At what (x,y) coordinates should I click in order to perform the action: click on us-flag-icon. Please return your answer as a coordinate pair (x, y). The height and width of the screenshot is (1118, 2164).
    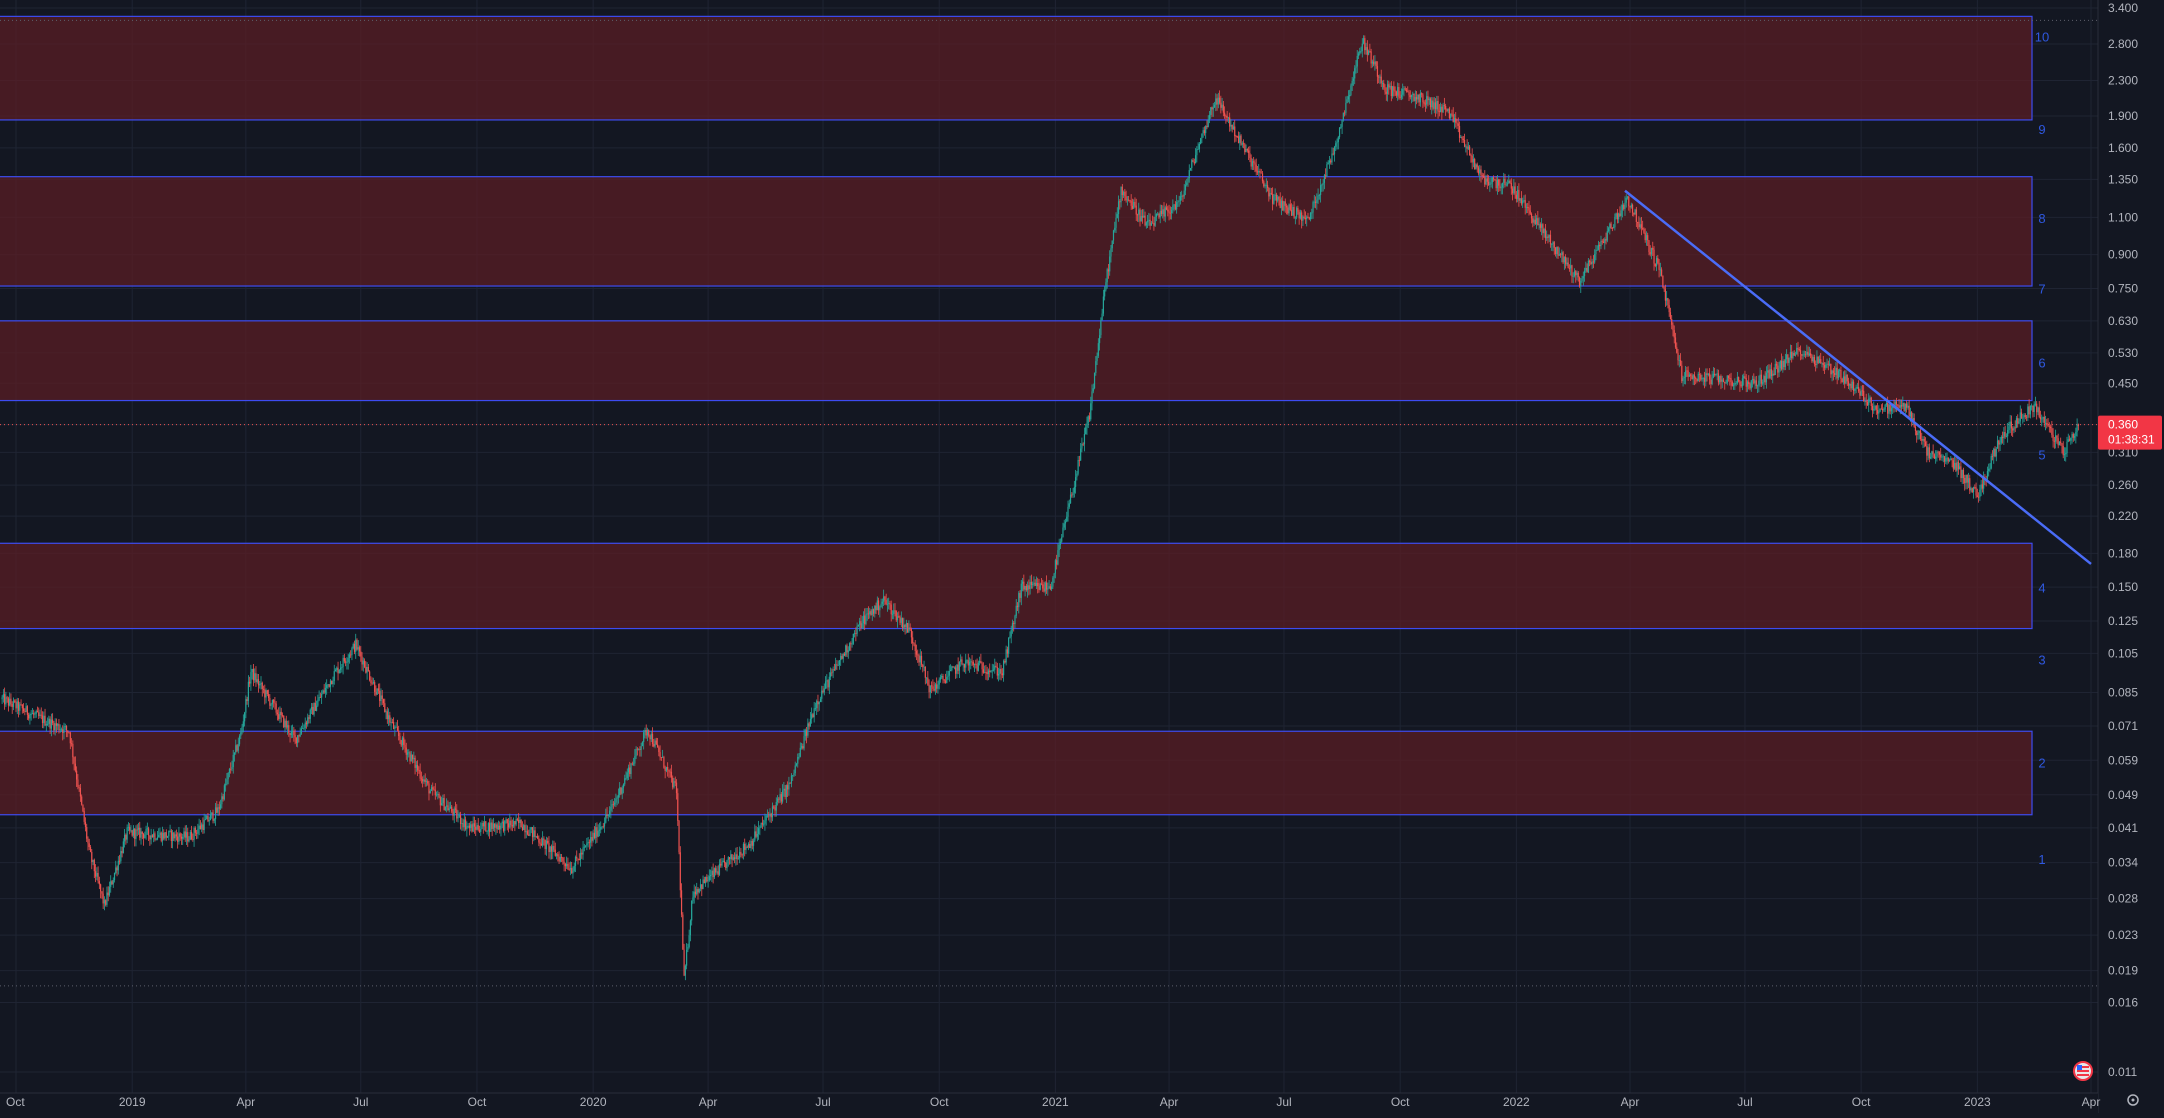
    Looking at the image, I should click on (2083, 1071).